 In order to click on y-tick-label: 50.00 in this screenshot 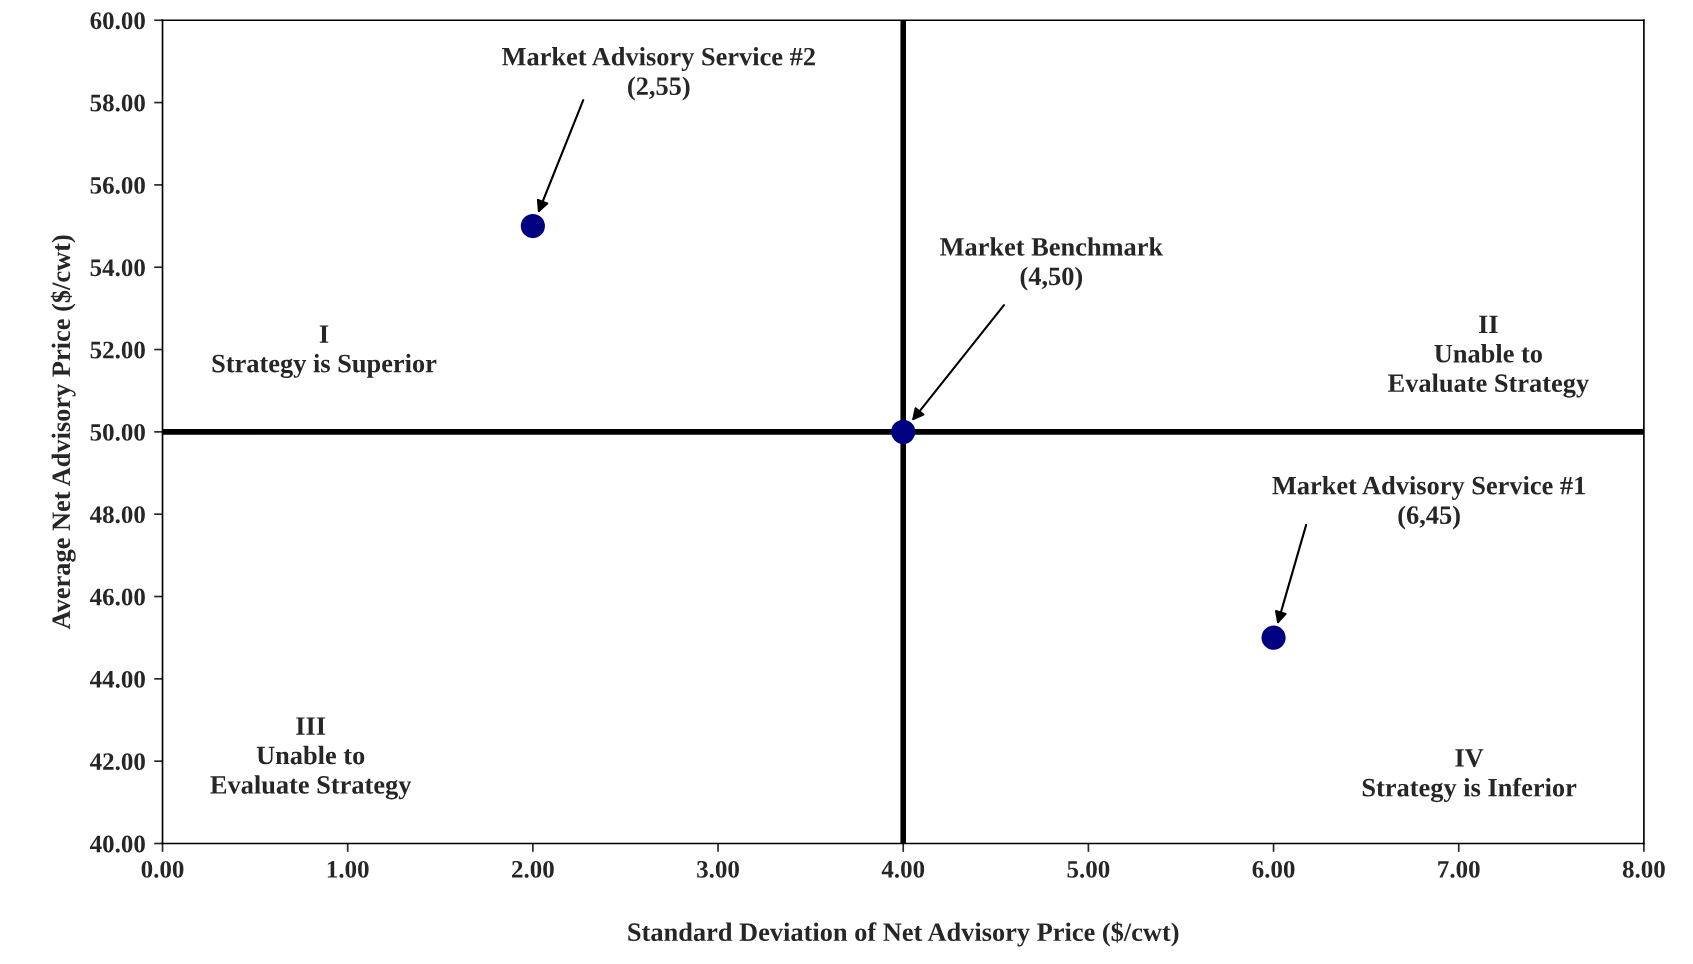, I will do `click(117, 432)`.